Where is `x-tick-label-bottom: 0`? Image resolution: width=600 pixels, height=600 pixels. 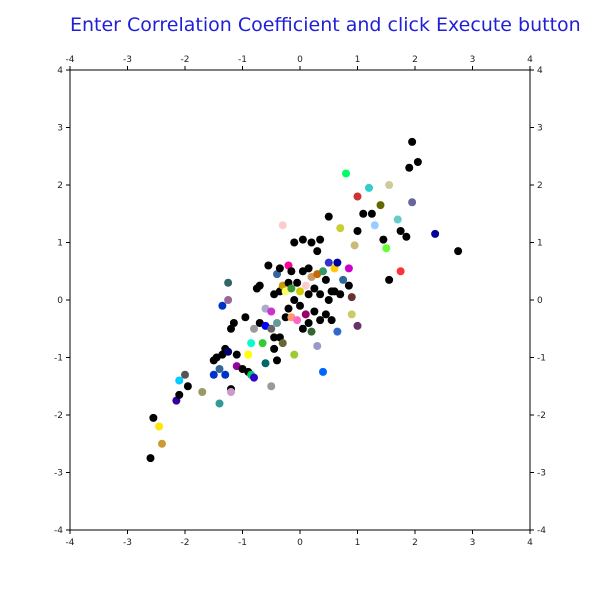 x-tick-label-bottom: 0 is located at coordinates (300, 543).